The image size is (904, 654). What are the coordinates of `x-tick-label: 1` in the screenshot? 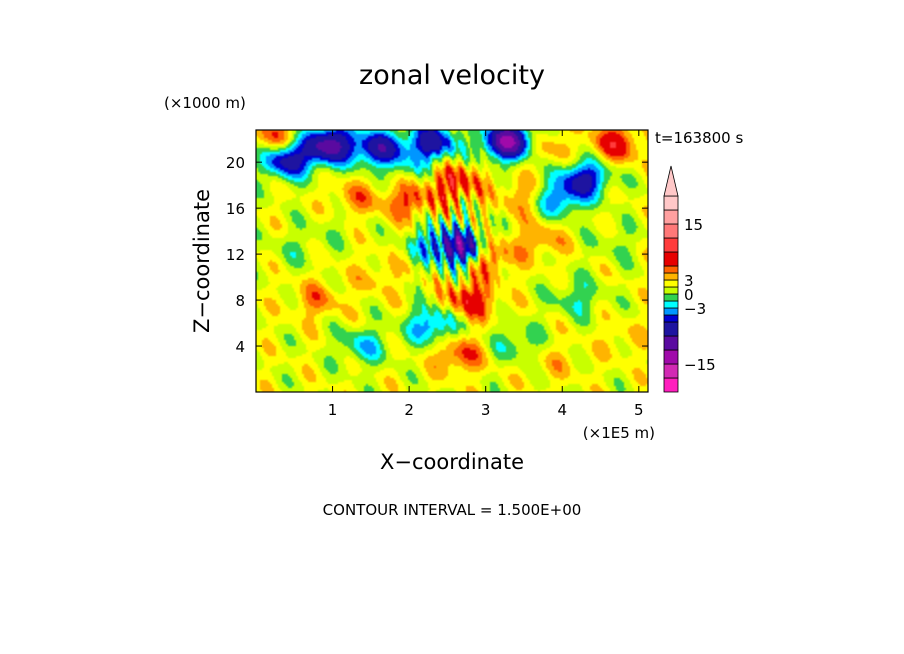 It's located at (333, 410).